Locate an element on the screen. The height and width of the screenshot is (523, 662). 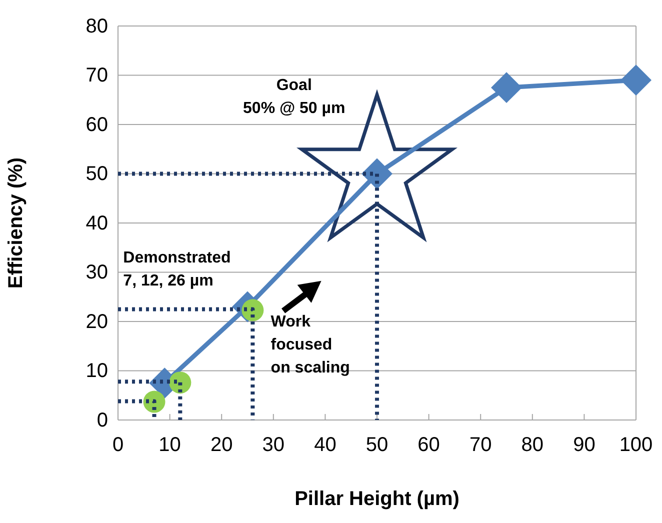
y-tick-label: 50 is located at coordinates (97, 174).